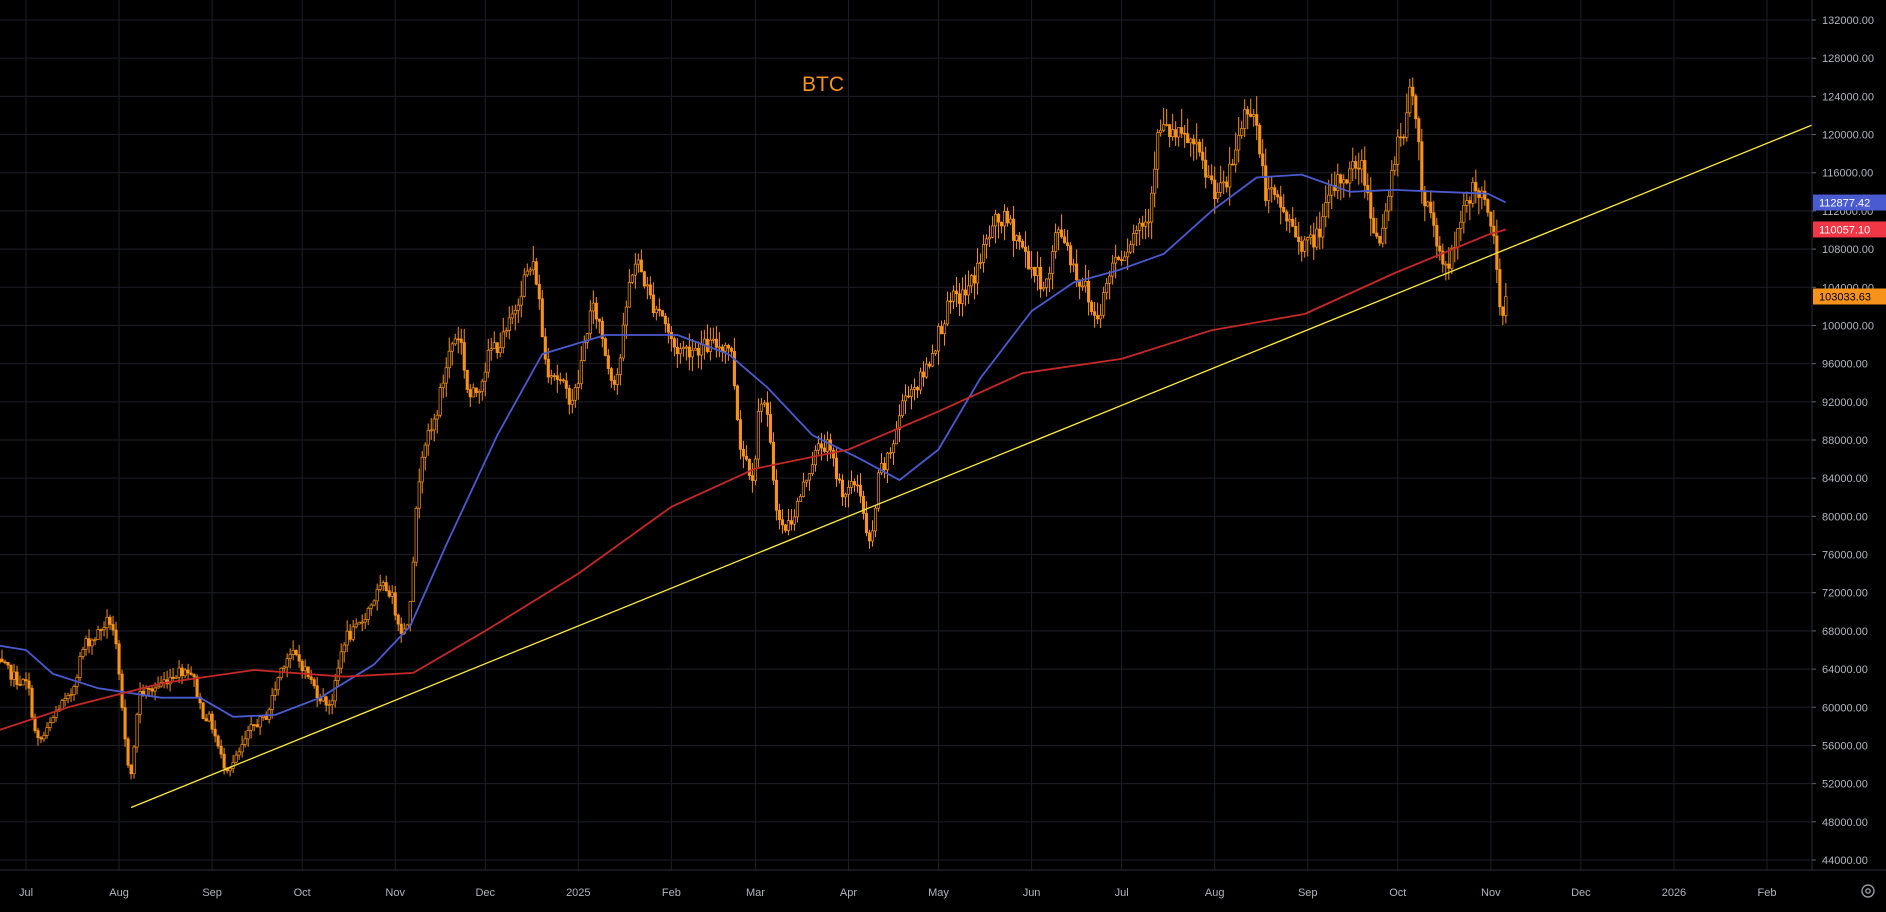 Image resolution: width=1886 pixels, height=912 pixels. Describe the element at coordinates (755, 893) in the screenshot. I see `x-tick-label: Mar` at that location.